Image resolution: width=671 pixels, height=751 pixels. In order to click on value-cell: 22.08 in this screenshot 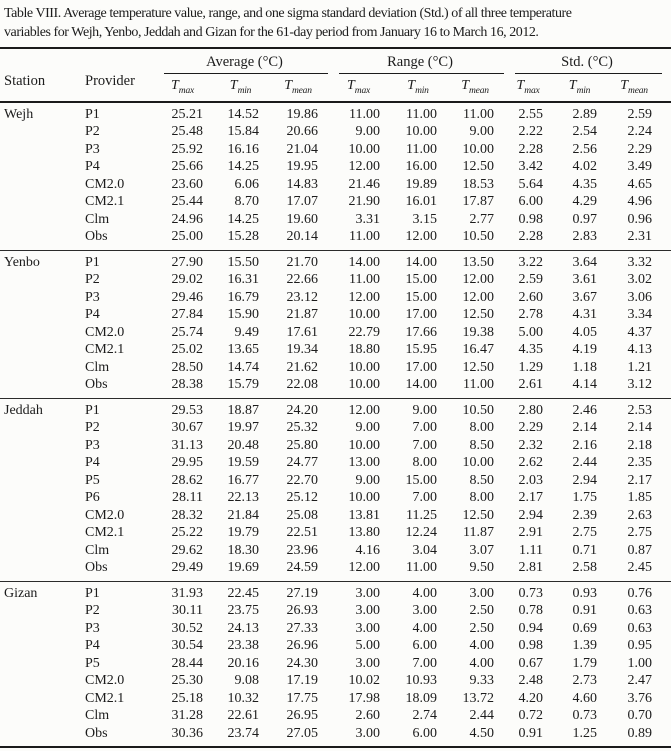, I will do `click(302, 385)`.